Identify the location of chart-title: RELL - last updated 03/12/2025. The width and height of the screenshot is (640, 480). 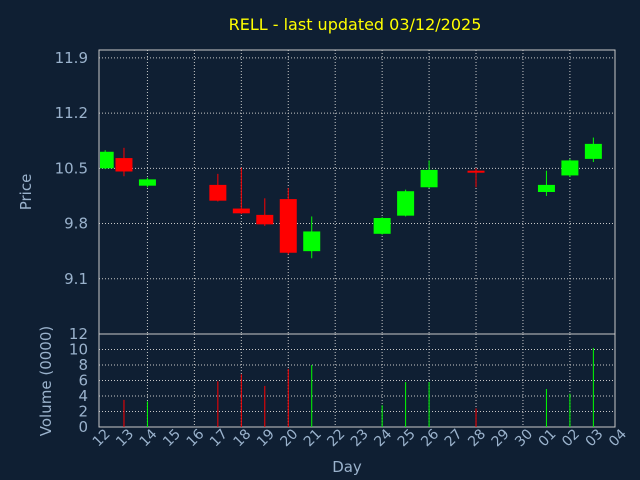
(355, 24).